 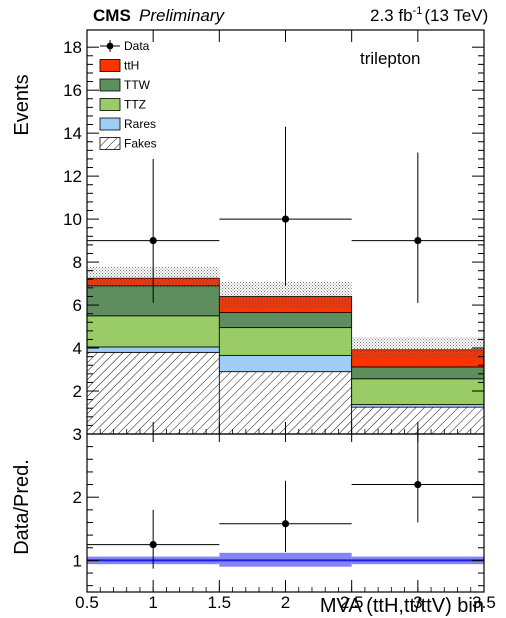 I want to click on legend: Data ttH TTW TTZ Rares Fakes, so click(x=128, y=95).